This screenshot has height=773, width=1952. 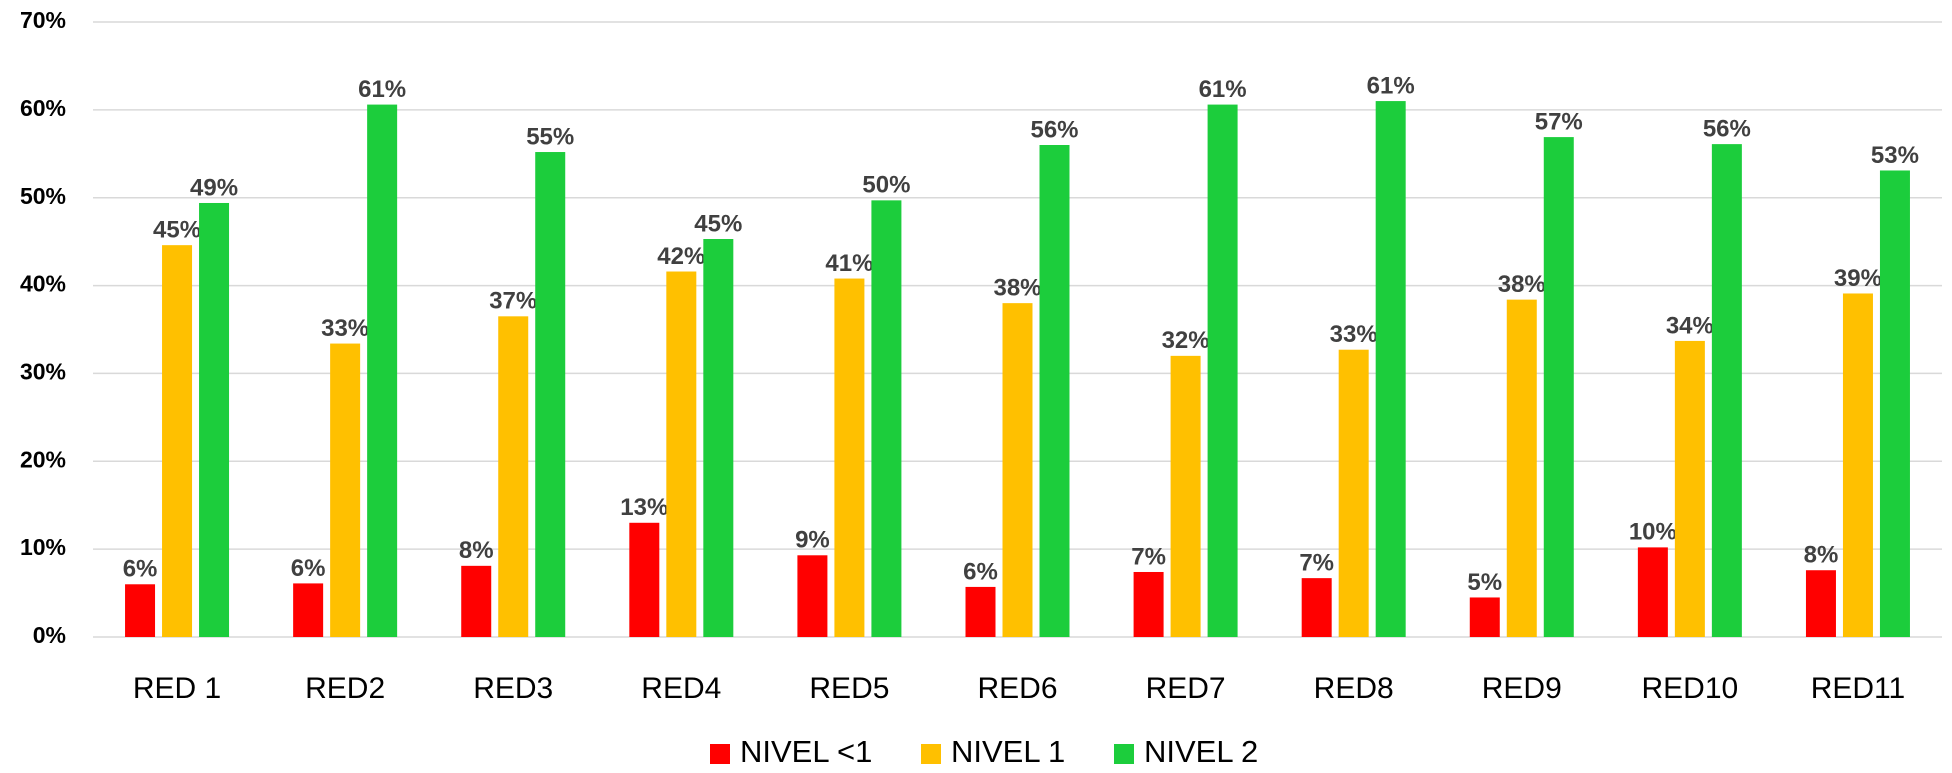 What do you see at coordinates (43, 372) in the screenshot?
I see `y-tick-label: 30%` at bounding box center [43, 372].